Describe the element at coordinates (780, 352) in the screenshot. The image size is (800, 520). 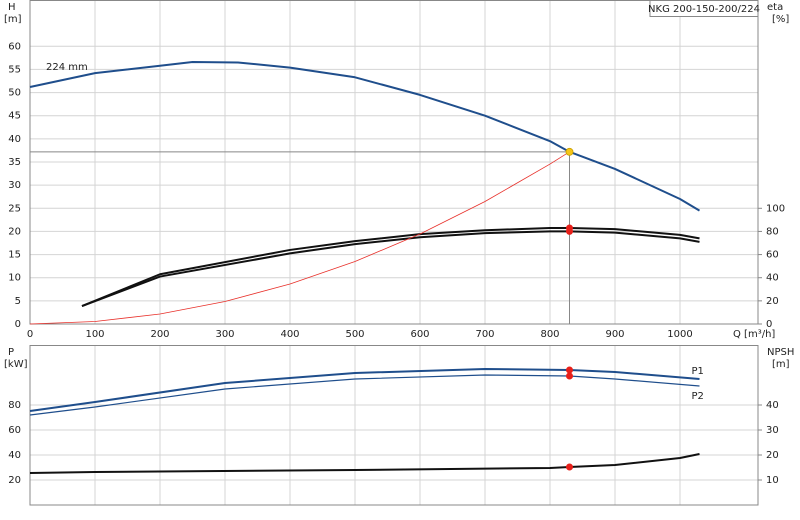
I see `y2-axis-label: NPSH` at that location.